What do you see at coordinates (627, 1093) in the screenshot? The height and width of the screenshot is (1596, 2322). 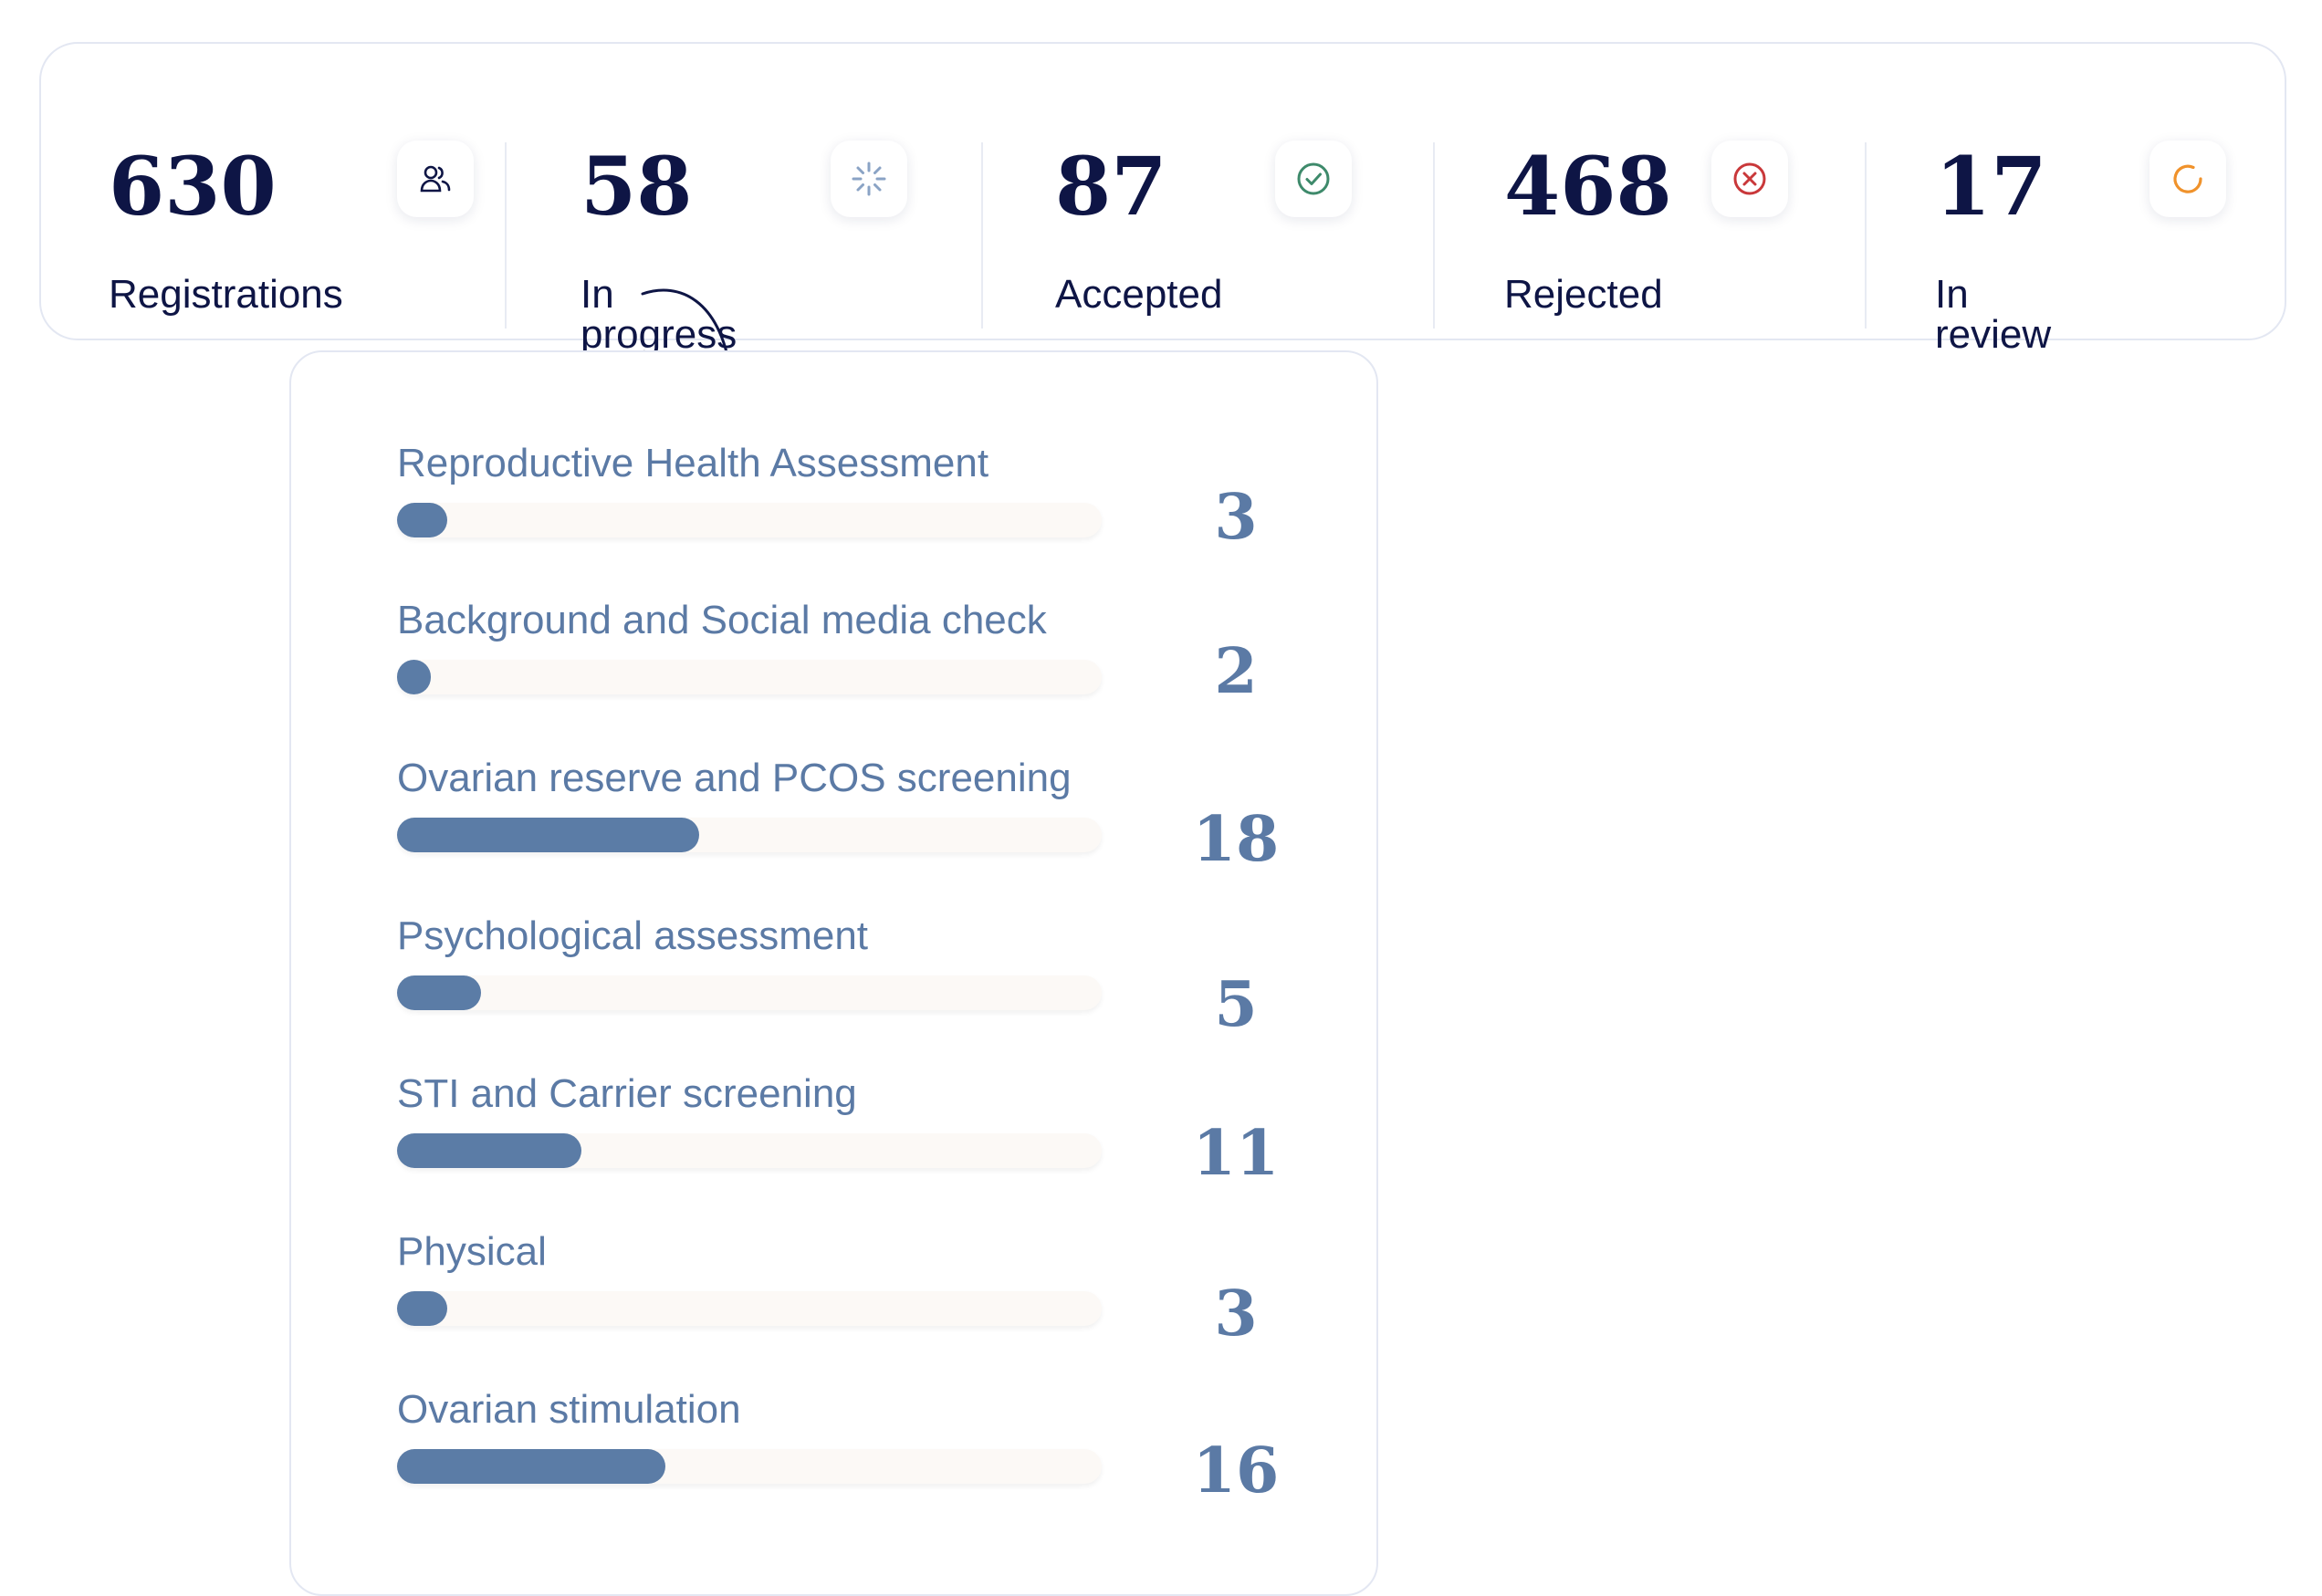 I see `row-label: STI and Carrier screening` at bounding box center [627, 1093].